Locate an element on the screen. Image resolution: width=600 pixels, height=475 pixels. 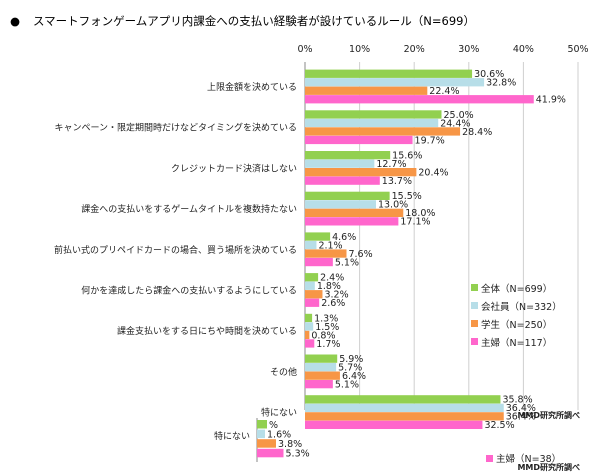
data-label: 12.7% is located at coordinates (391, 164).